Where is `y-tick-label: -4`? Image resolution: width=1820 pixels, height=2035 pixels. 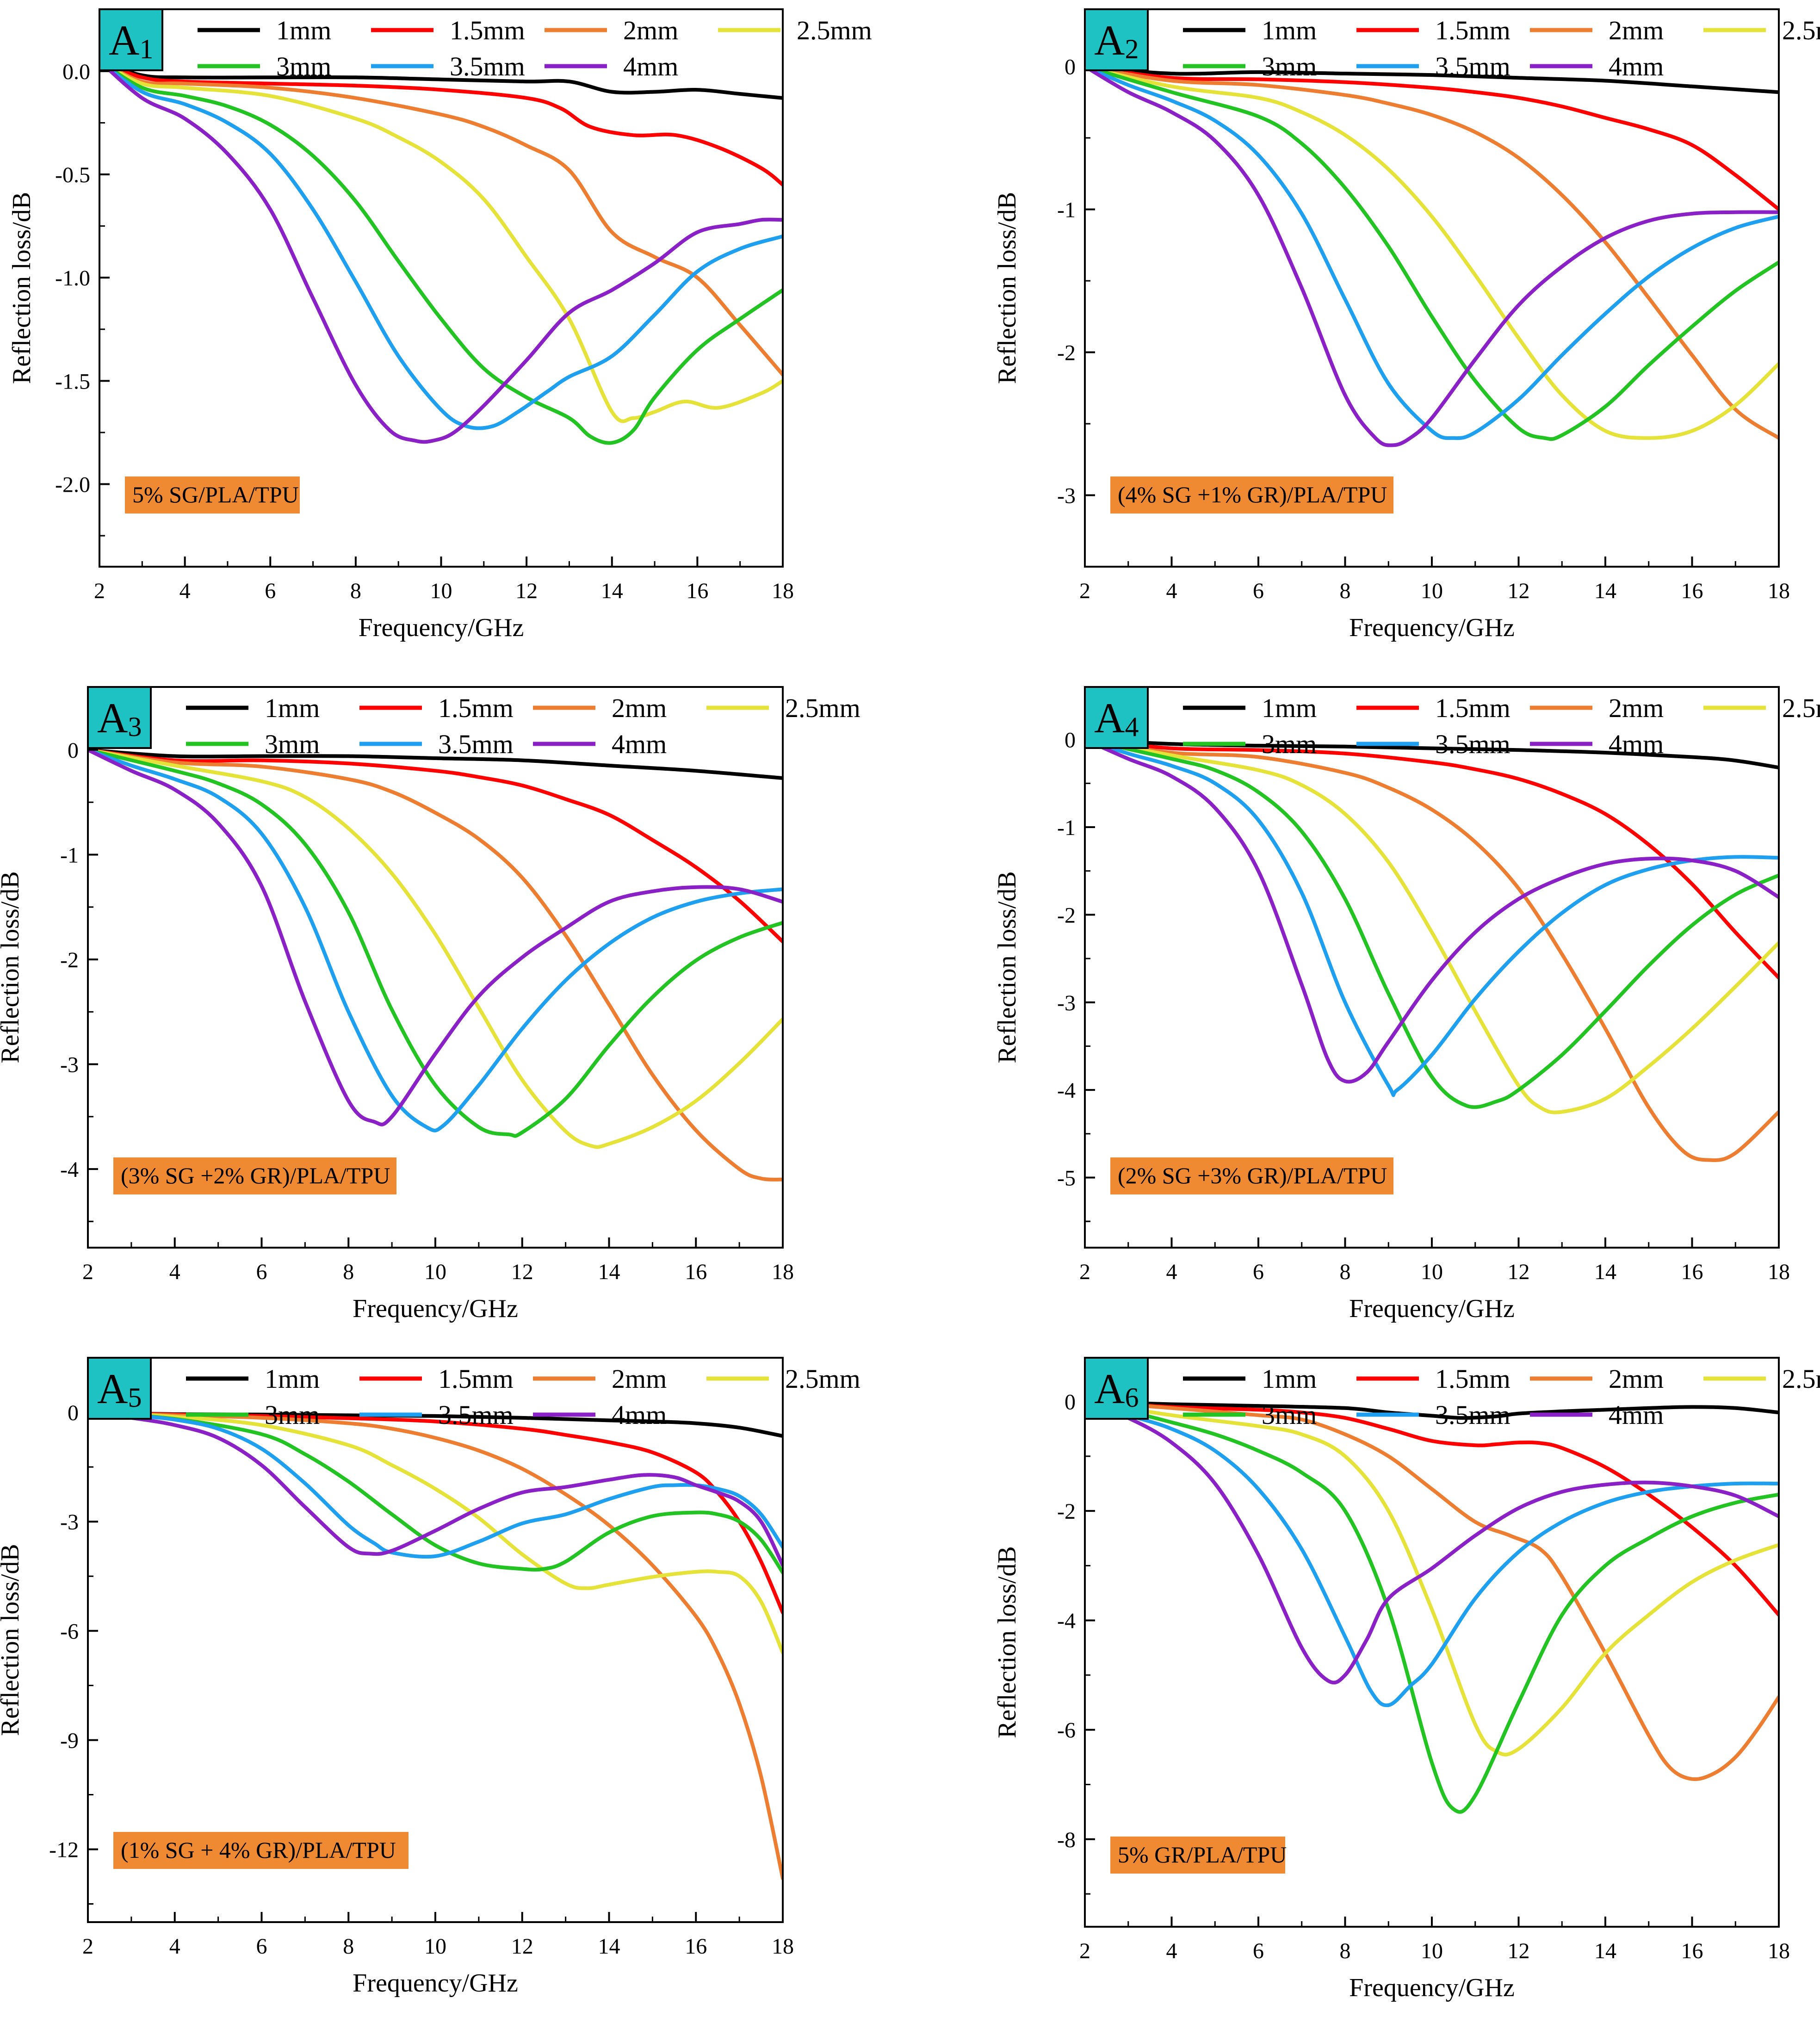
y-tick-label: -4 is located at coordinates (1066, 1090).